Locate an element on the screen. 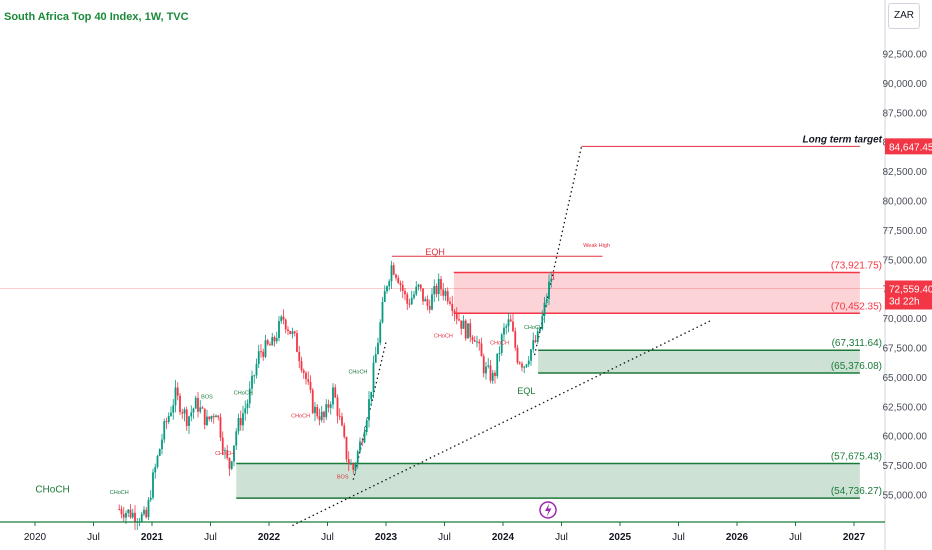 Image resolution: width=932 pixels, height=550 pixels. zone-bottom-label: (70,452.35) is located at coordinates (856, 306).